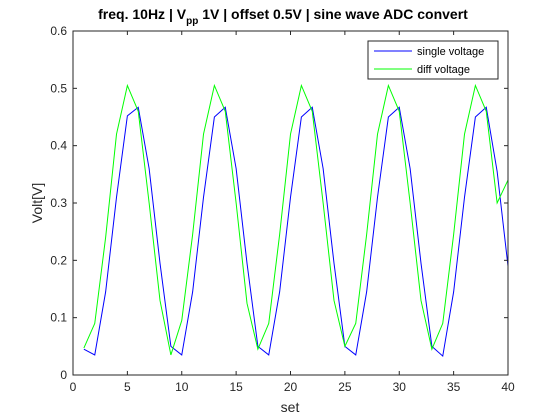  I want to click on y-tick-label: 0.6, so click(58, 31).